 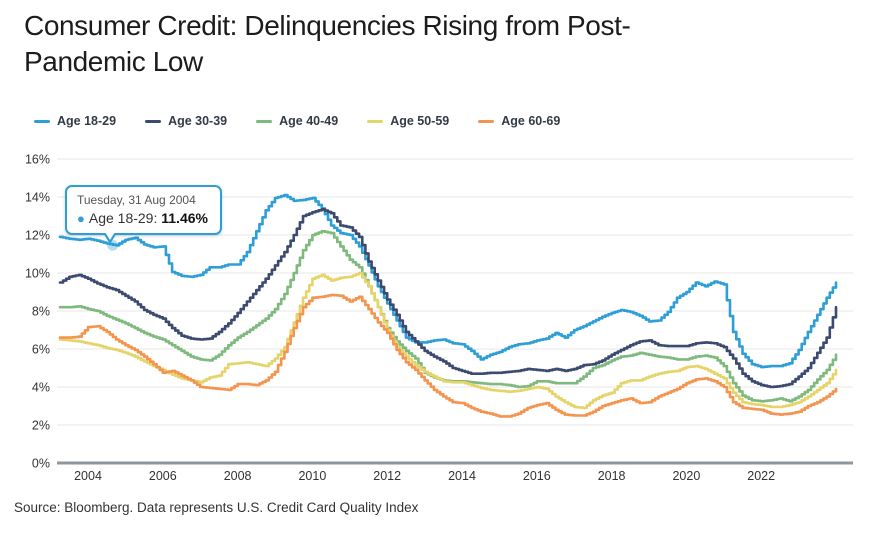 What do you see at coordinates (37, 236) in the screenshot?
I see `y-axis-label: 12%` at bounding box center [37, 236].